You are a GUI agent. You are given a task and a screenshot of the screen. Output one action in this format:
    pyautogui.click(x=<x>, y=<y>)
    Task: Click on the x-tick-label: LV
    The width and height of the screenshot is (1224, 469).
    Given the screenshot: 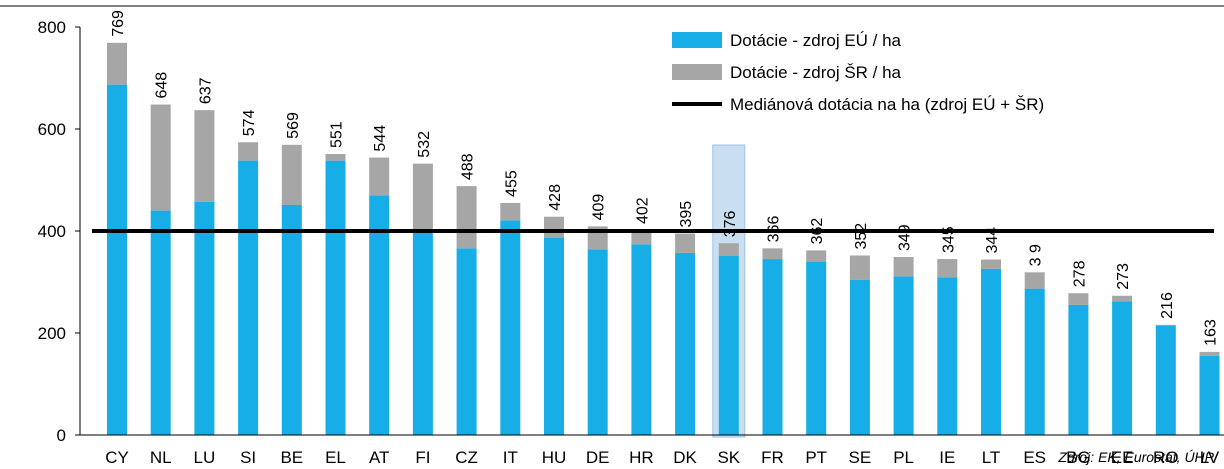 What is the action you would take?
    pyautogui.click(x=1210, y=457)
    